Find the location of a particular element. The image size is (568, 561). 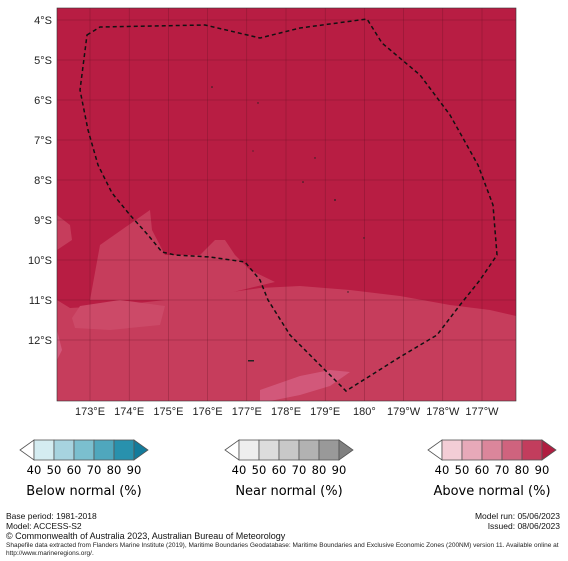

lat-label: 10°S is located at coordinates (40, 261).